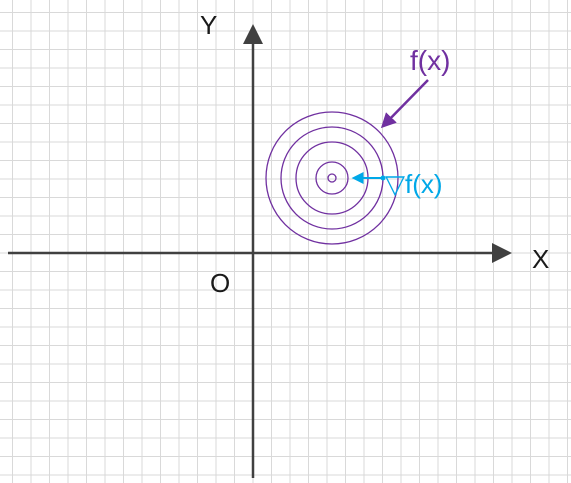 This screenshot has height=483, width=571. Describe the element at coordinates (208, 25) in the screenshot. I see `y-axis-label: Y` at that location.